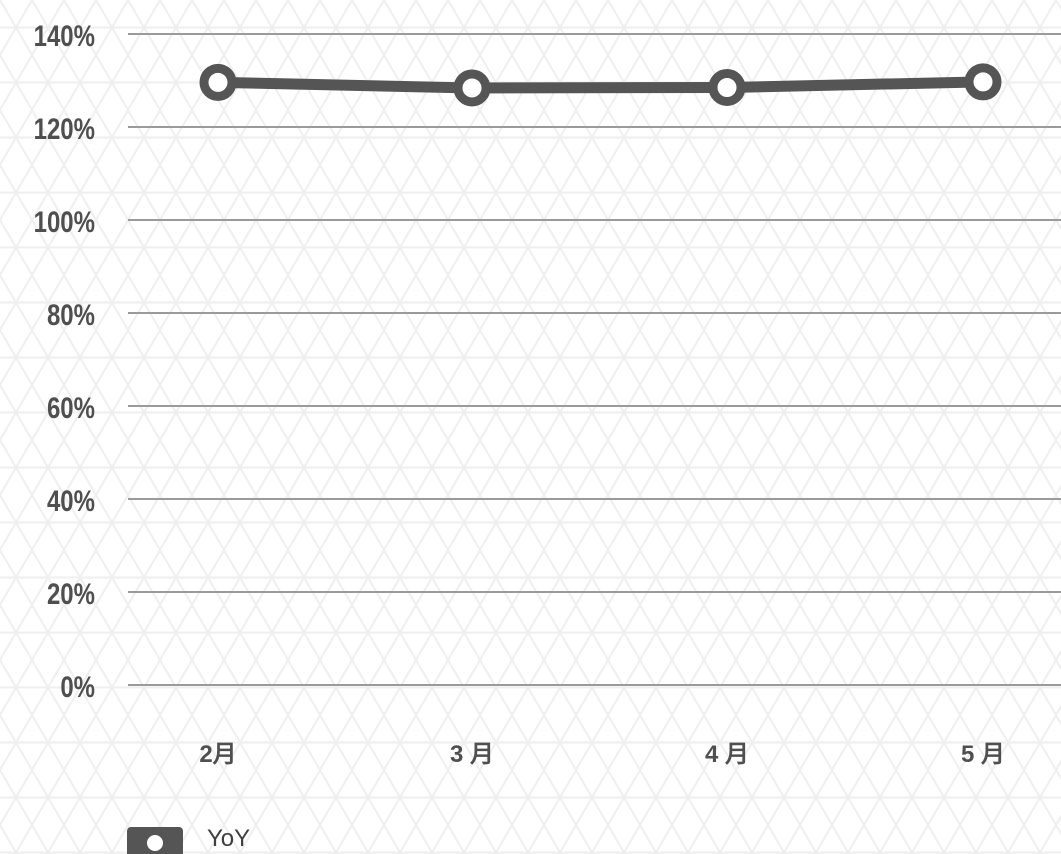 This screenshot has width=1061, height=854. I want to click on y-tick-label: 140%, so click(64, 35).